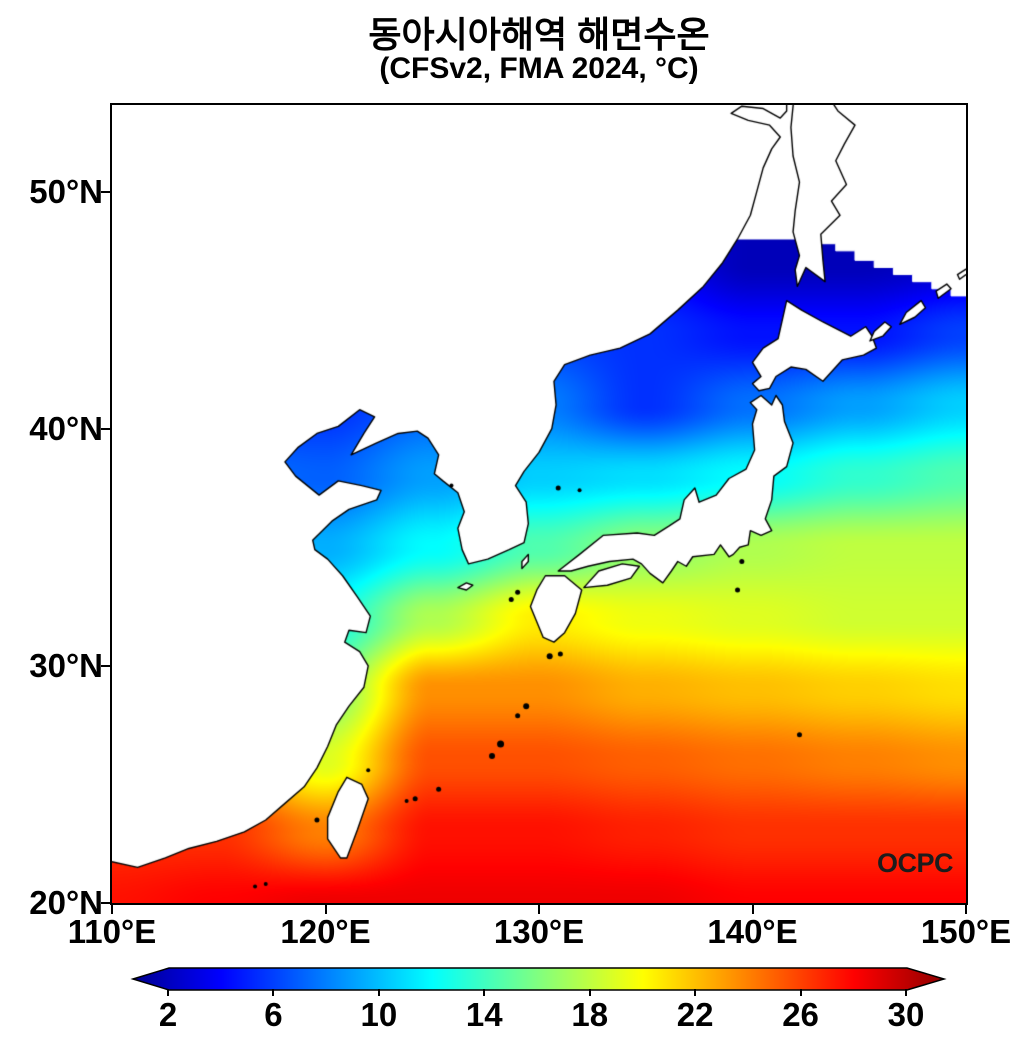  I want to click on colorbar-gradient, so click(538, 979).